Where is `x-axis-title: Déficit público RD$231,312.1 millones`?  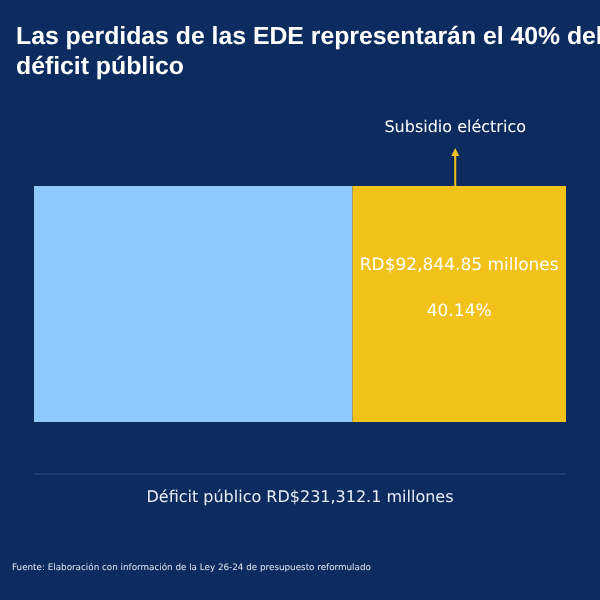 x-axis-title: Déficit público RD$231,312.1 millones is located at coordinates (300, 497).